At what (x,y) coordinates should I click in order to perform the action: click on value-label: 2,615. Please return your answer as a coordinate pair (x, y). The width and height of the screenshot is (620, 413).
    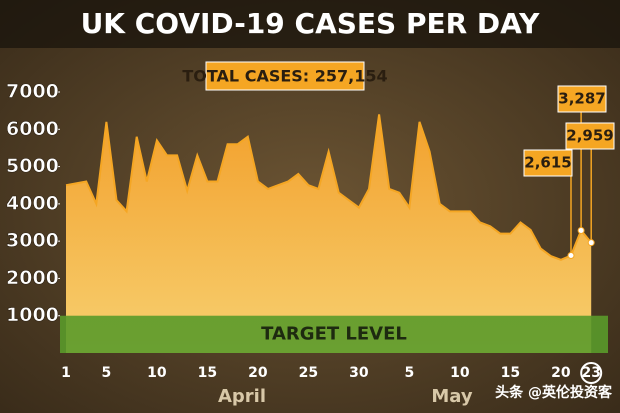
    Looking at the image, I should click on (547, 163).